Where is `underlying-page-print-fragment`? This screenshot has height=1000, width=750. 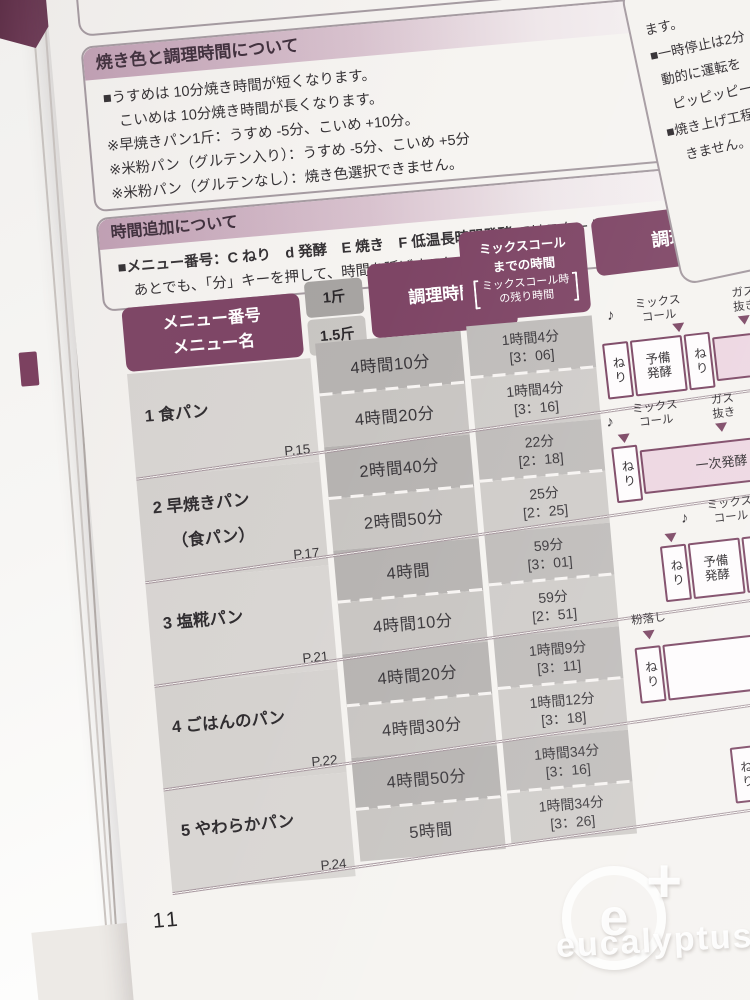 underlying-page-print-fragment is located at coordinates (29, 369).